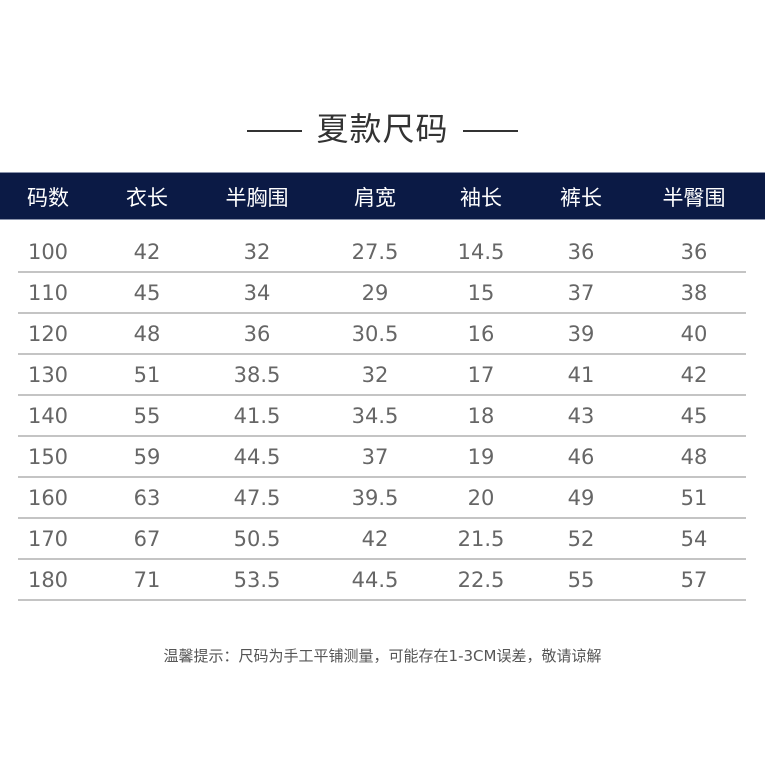 The image size is (765, 765). Describe the element at coordinates (694, 293) in the screenshot. I see `table-cell: 38` at that location.